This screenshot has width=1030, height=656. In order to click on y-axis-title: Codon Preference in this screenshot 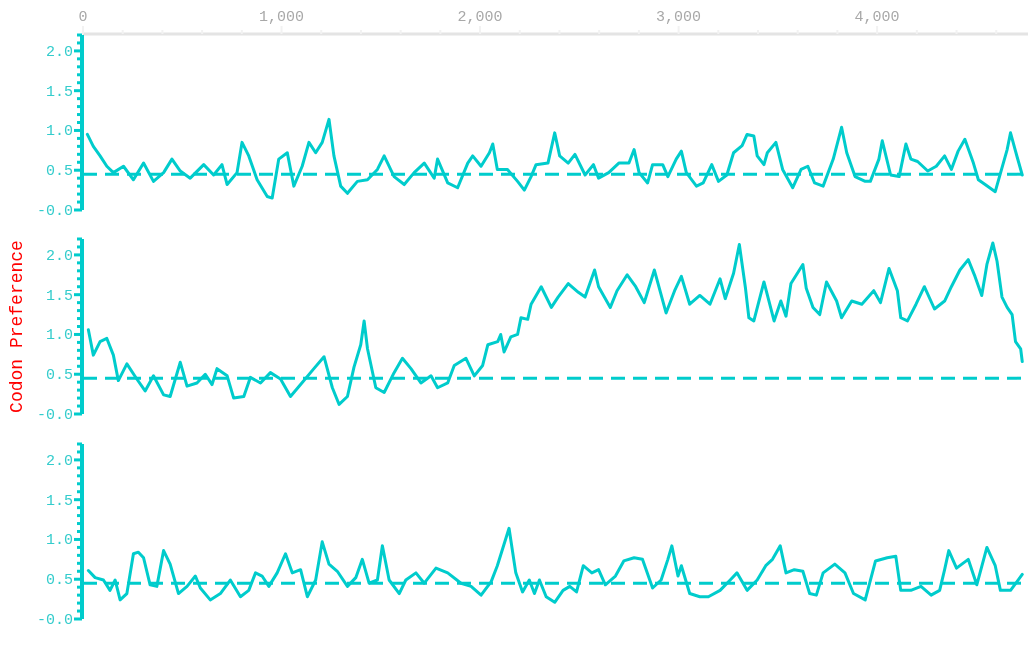, I will do `click(17, 326)`.